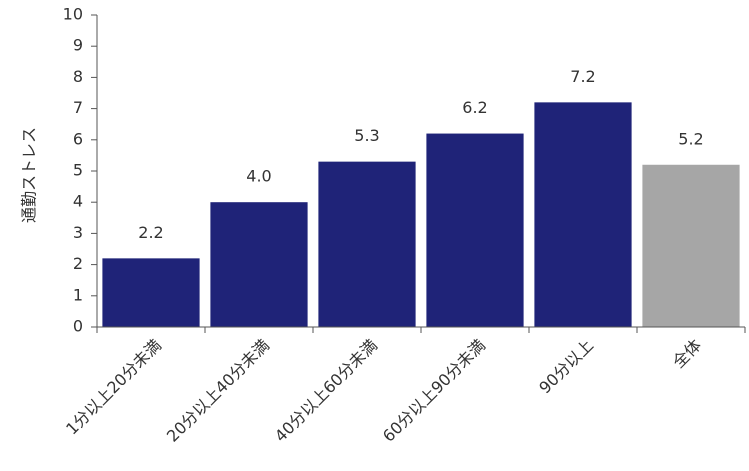 Image resolution: width=749 pixels, height=471 pixels. Describe the element at coordinates (582, 76) in the screenshot. I see `value-label: 7.2` at that location.